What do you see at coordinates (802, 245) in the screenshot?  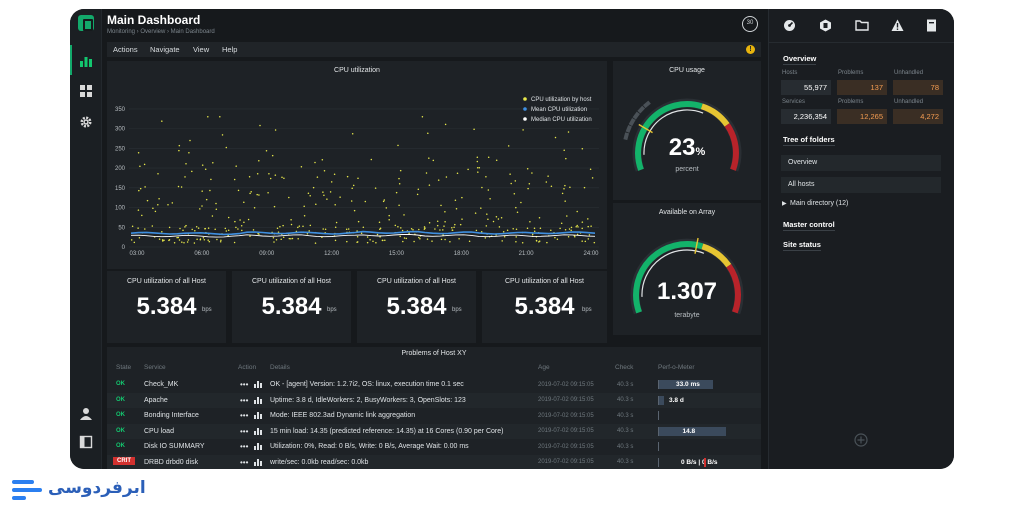 I see `site-status-heading: Site status` at bounding box center [802, 245].